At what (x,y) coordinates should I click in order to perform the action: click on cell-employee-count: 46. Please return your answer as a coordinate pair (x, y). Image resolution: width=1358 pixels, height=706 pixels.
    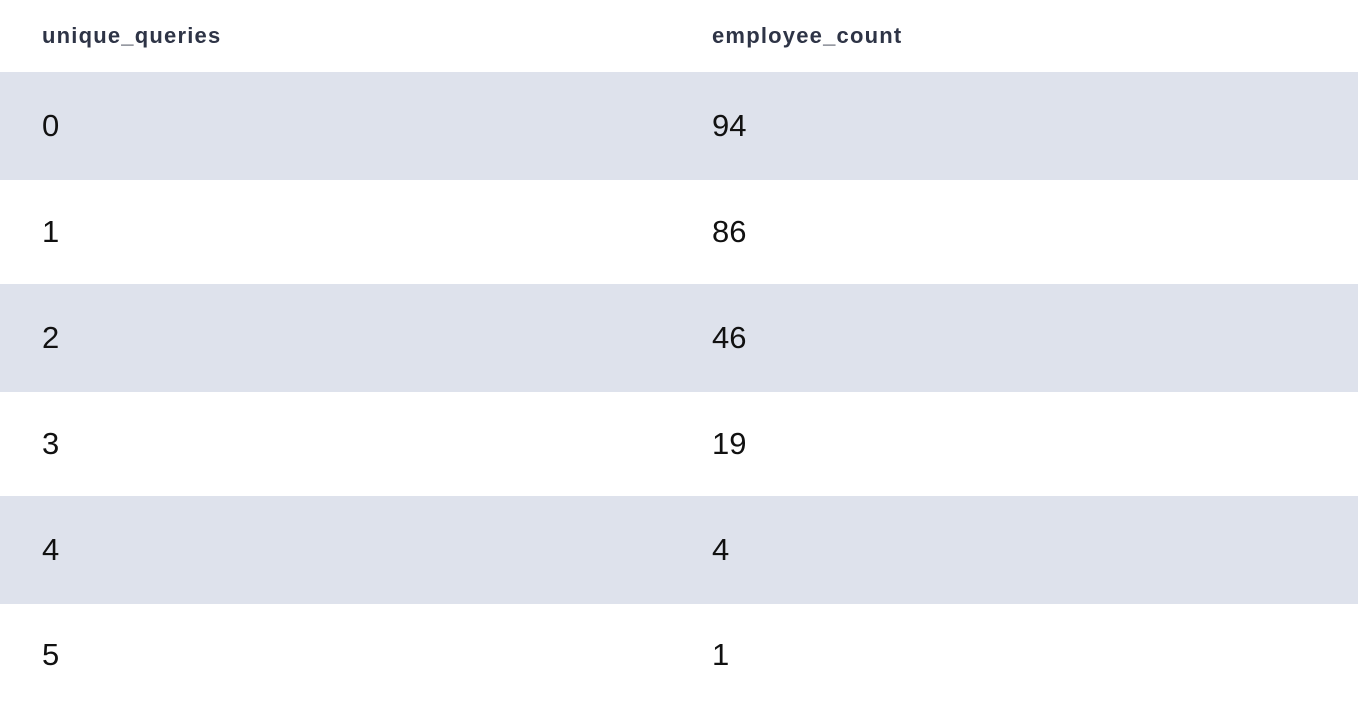
    Looking at the image, I should click on (729, 337).